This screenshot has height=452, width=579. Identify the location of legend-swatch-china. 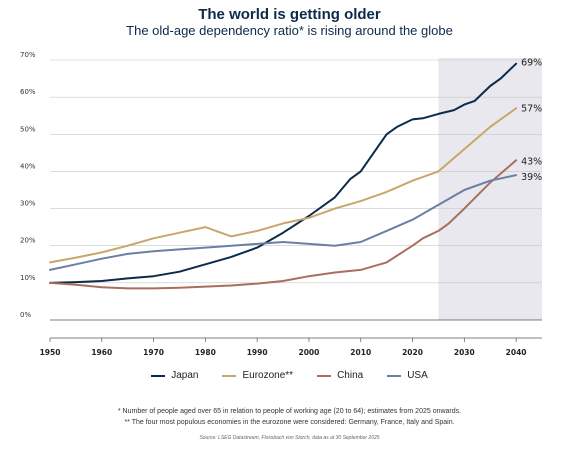
(324, 375).